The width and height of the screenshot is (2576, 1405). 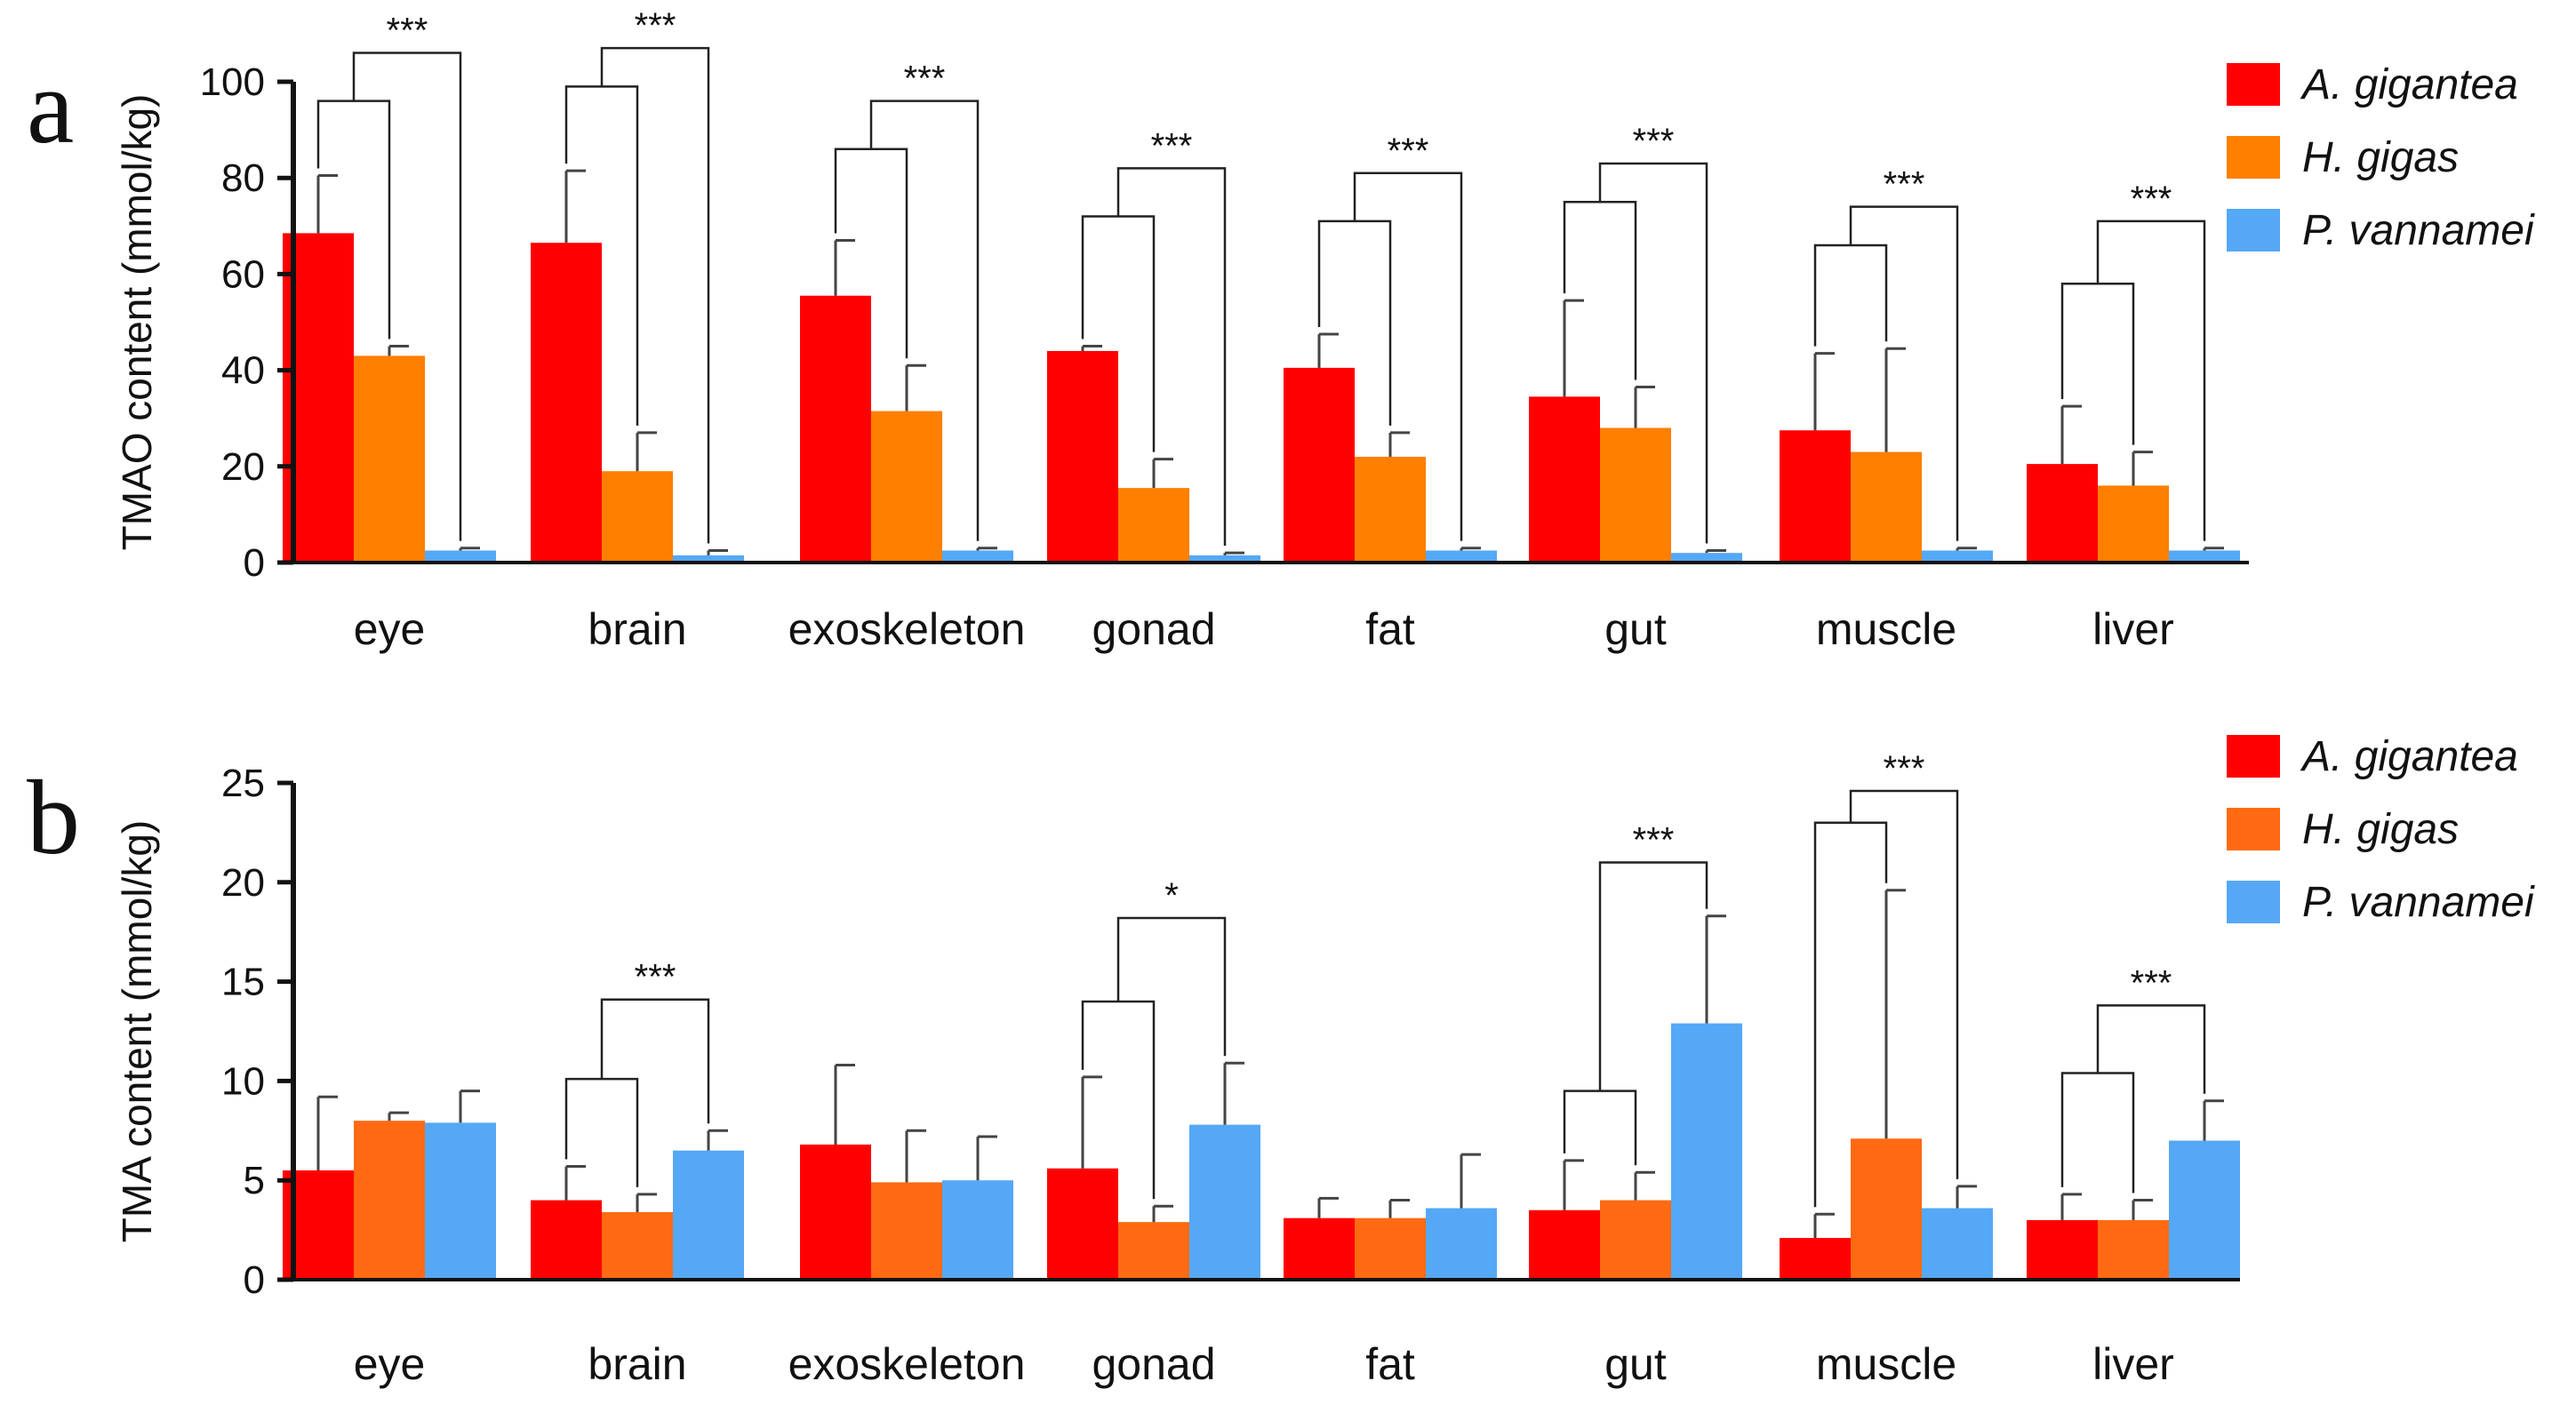 I want to click on panel-letter: b, so click(x=53, y=817).